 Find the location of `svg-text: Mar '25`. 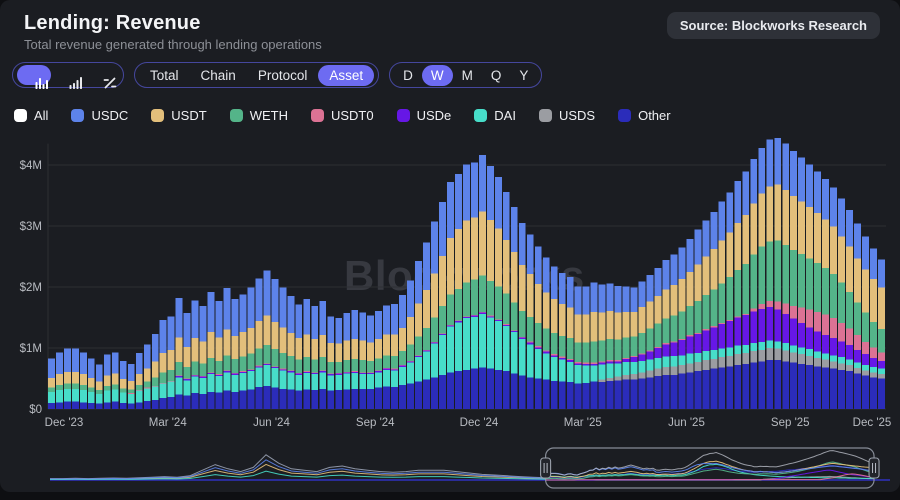

svg-text: Mar '25 is located at coordinates (583, 423).